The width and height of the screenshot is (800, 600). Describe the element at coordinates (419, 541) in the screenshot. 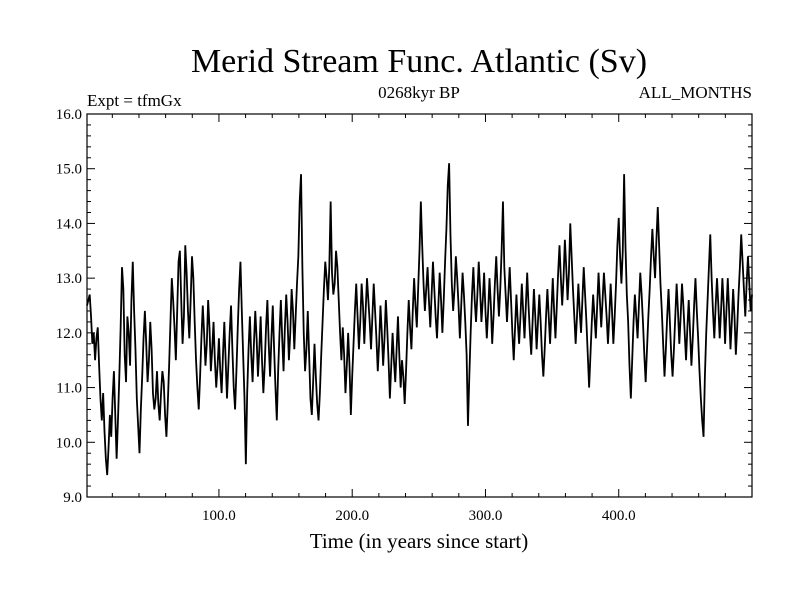

I see `x-axis-label: Time (in years since start)` at that location.